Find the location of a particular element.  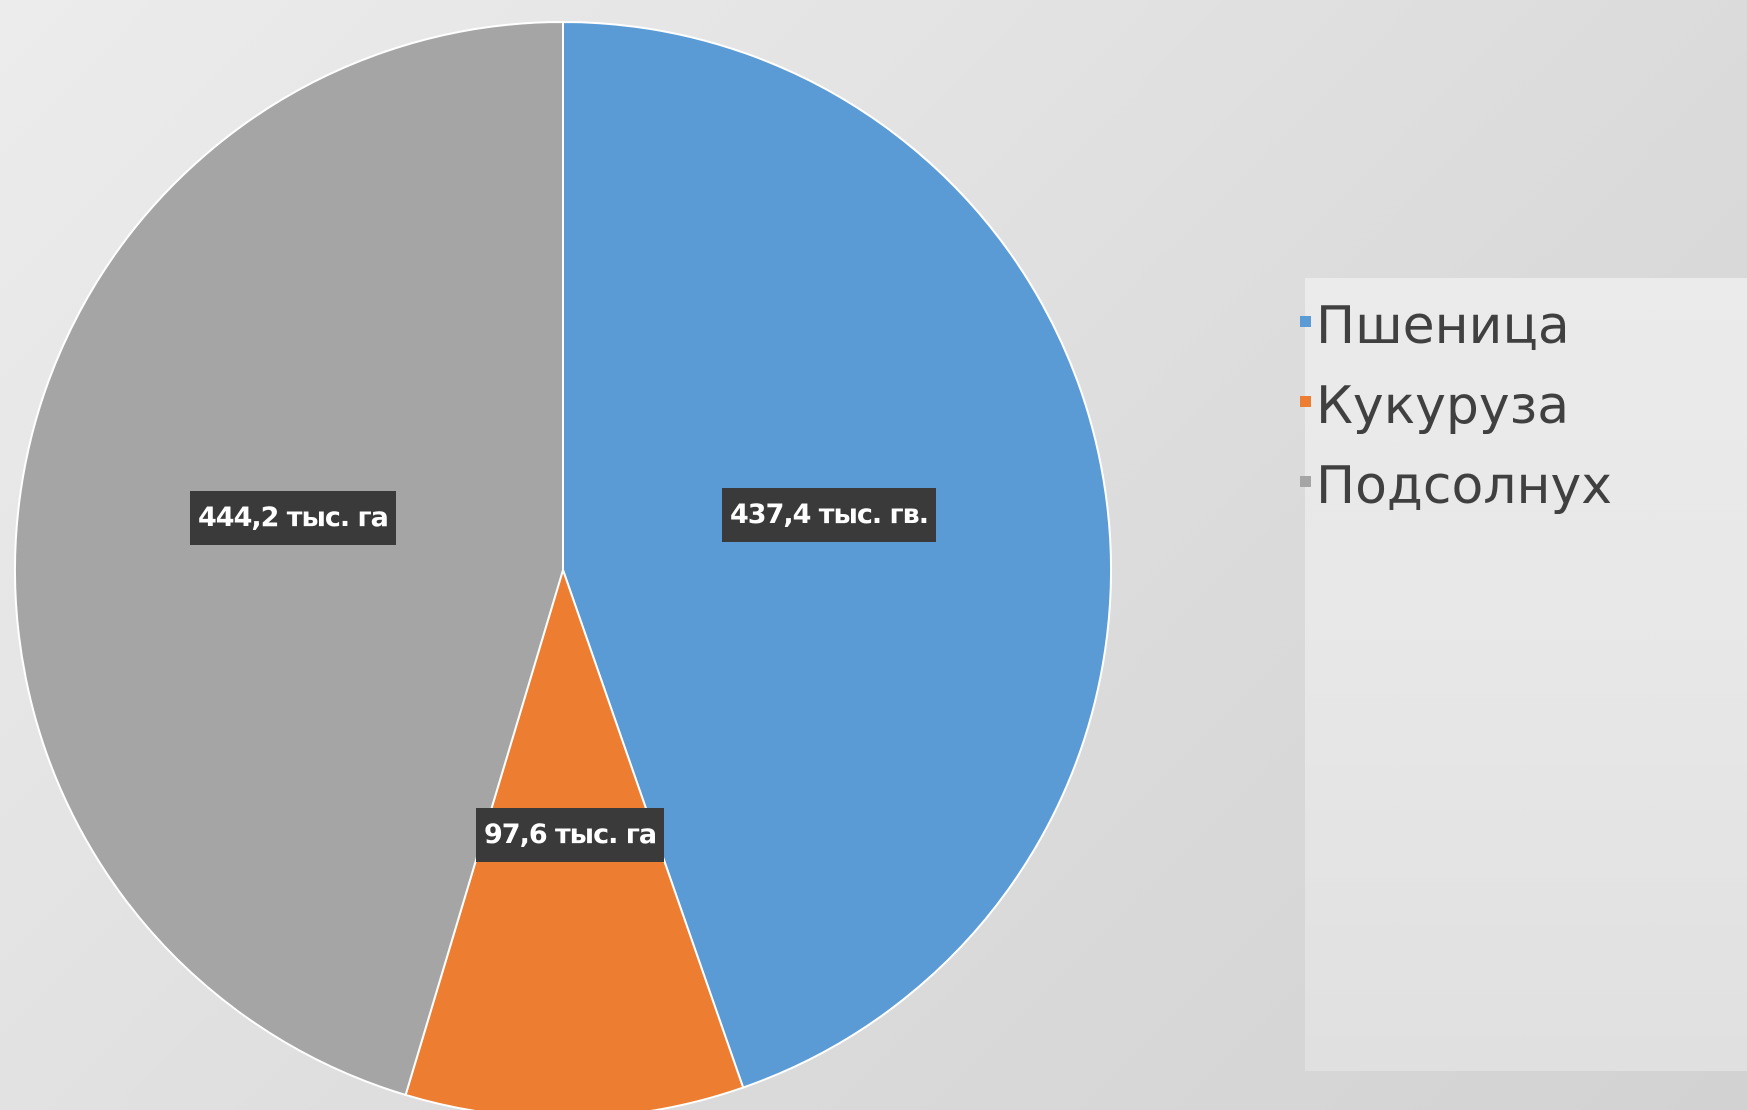

legend-item-sunflower: Подсолнух is located at coordinates (1456, 486).